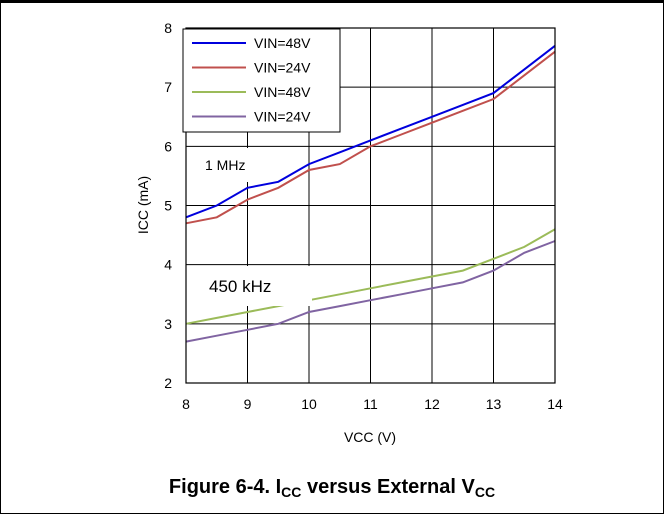 The width and height of the screenshot is (664, 514). I want to click on legend-label-3: VIN=48V, so click(282, 92).